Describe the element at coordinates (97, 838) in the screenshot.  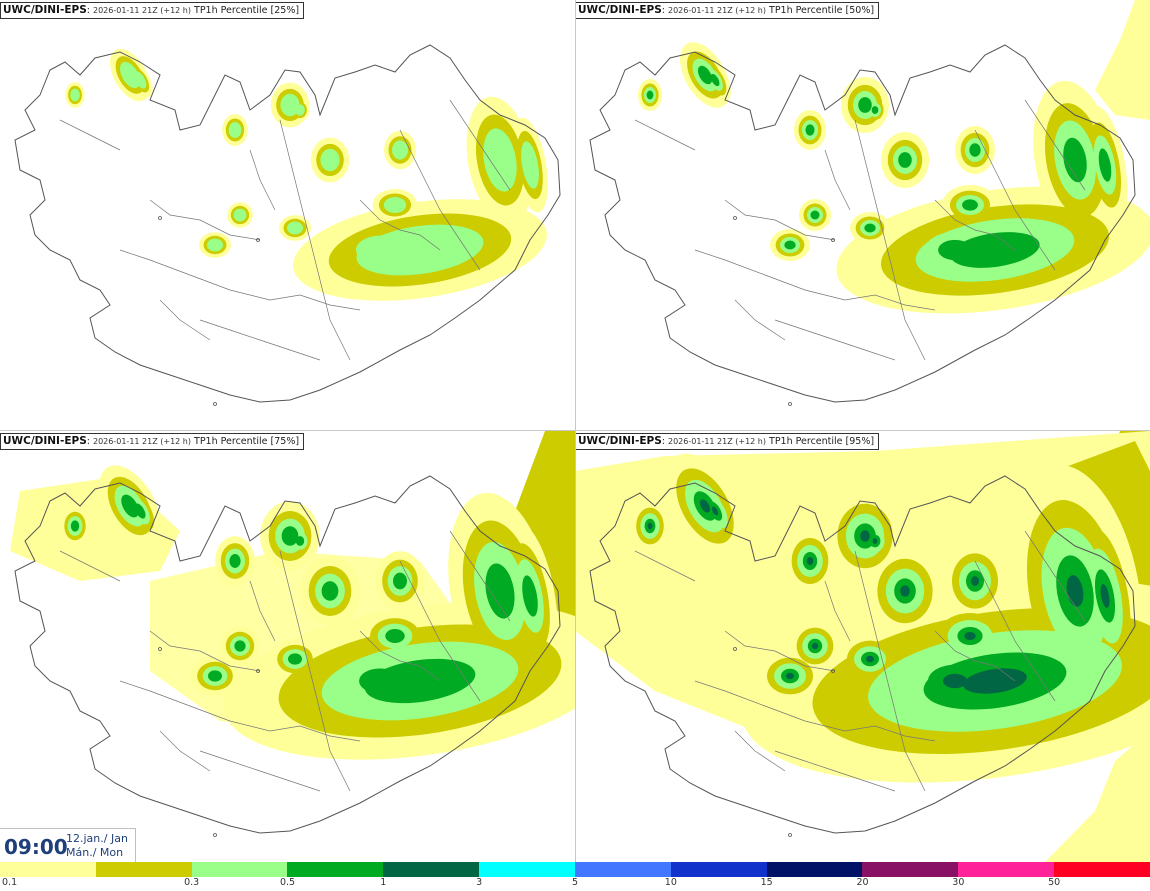
I see `valid-date-line1: 12.jan./ Jan` at that location.